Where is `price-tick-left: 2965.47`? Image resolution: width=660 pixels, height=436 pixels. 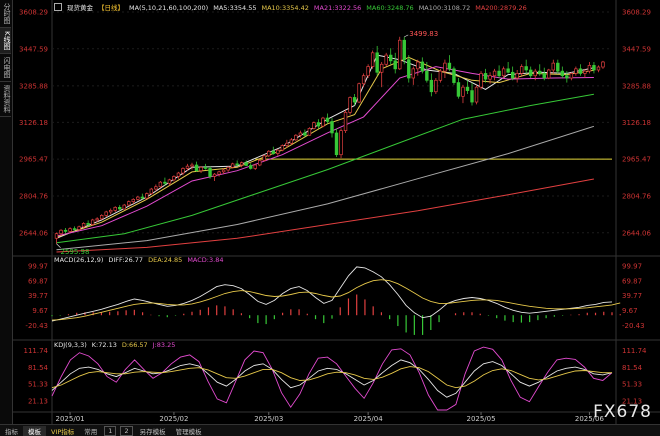 price-tick-left: 2965.47 is located at coordinates (33, 160).